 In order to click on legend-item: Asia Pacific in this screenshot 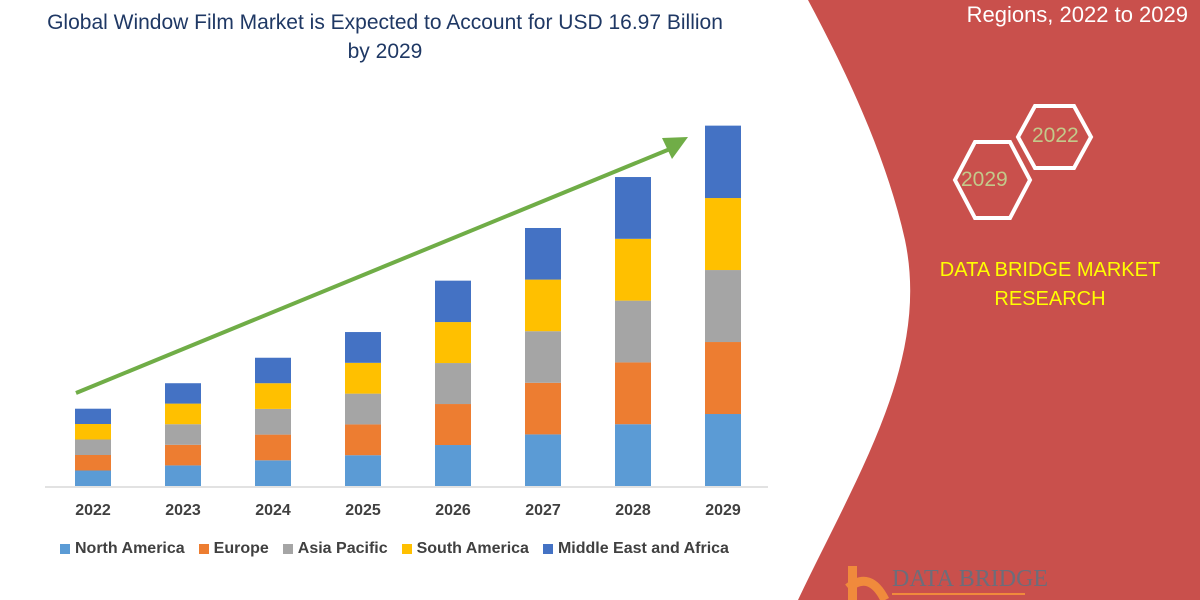, I will do `click(335, 549)`.